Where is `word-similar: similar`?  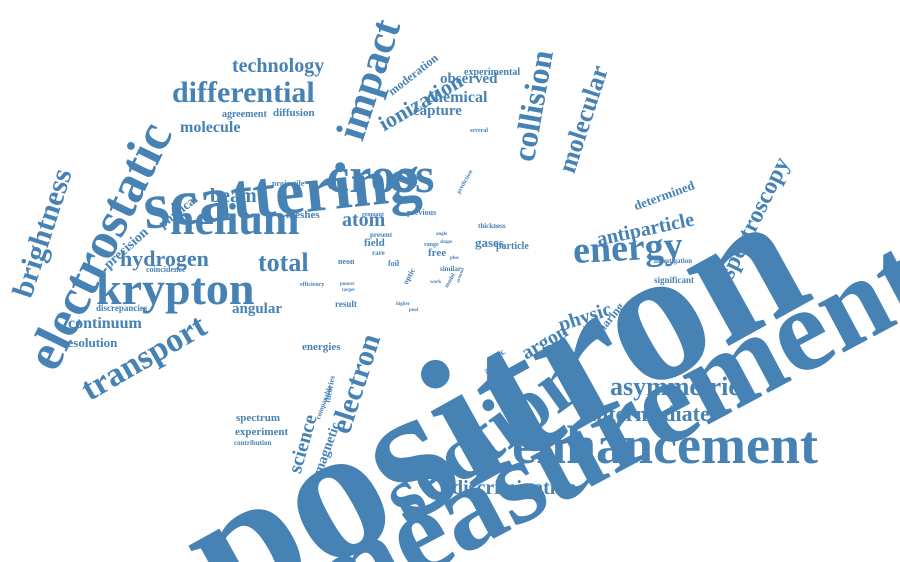 word-similar: similar is located at coordinates (450, 269).